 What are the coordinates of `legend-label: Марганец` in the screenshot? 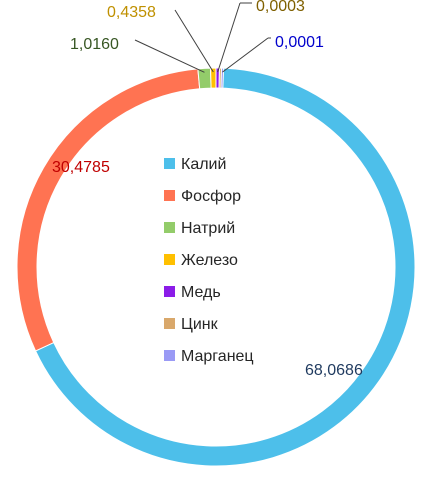 It's located at (217, 356).